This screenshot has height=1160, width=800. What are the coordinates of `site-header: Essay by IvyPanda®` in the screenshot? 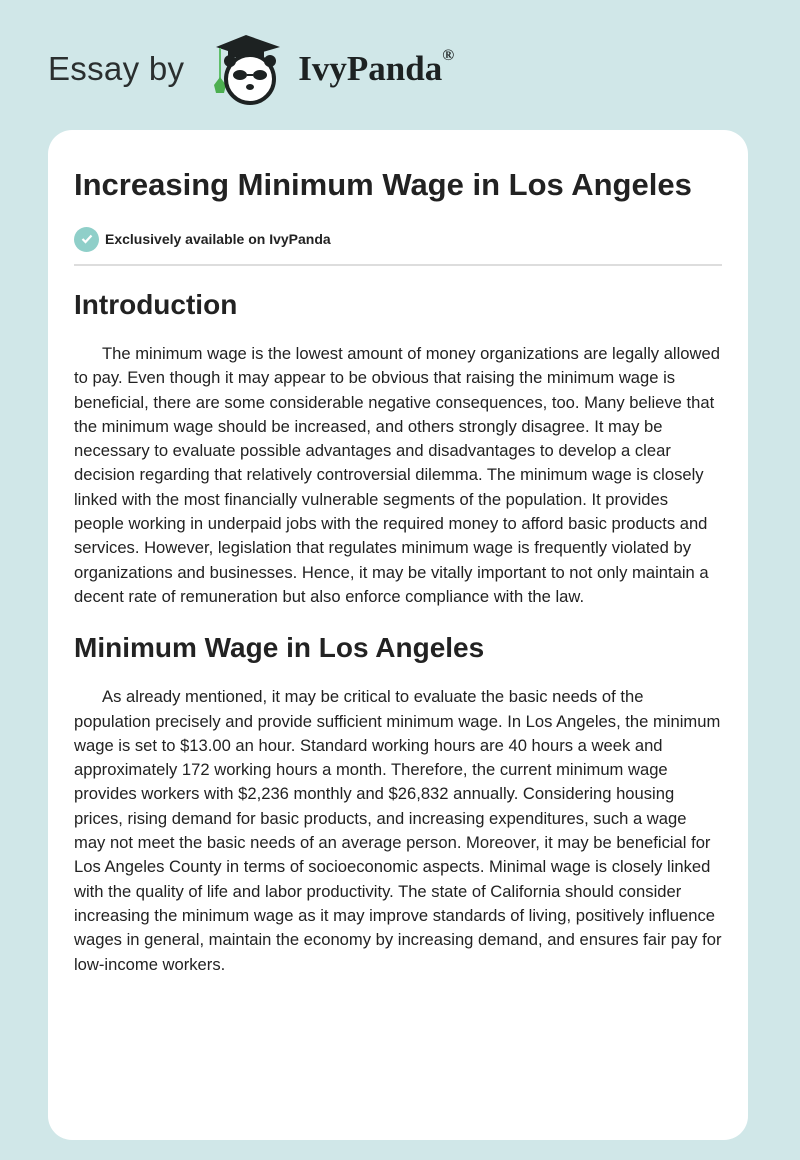 It's located at (251, 69).